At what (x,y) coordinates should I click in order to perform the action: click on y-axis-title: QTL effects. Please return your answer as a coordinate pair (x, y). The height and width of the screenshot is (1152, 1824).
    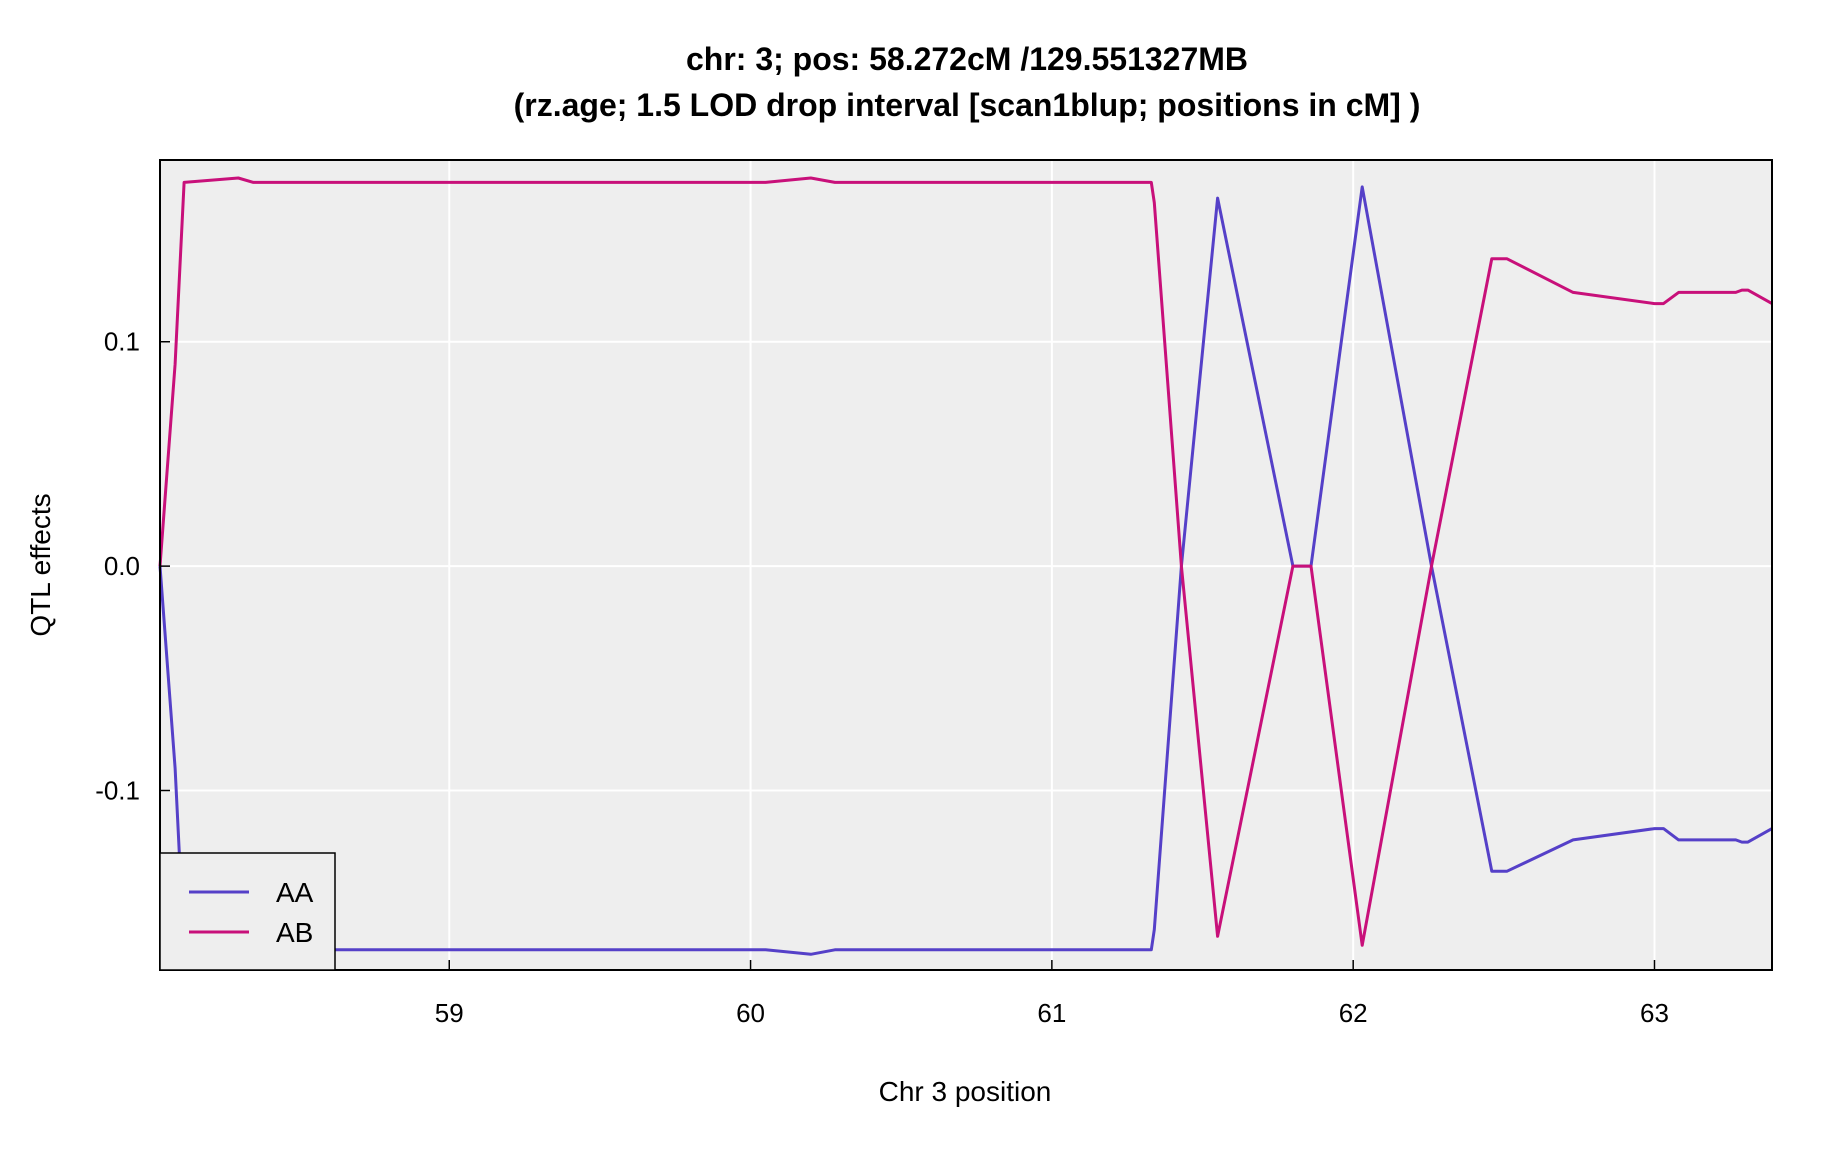
    Looking at the image, I should click on (40, 564).